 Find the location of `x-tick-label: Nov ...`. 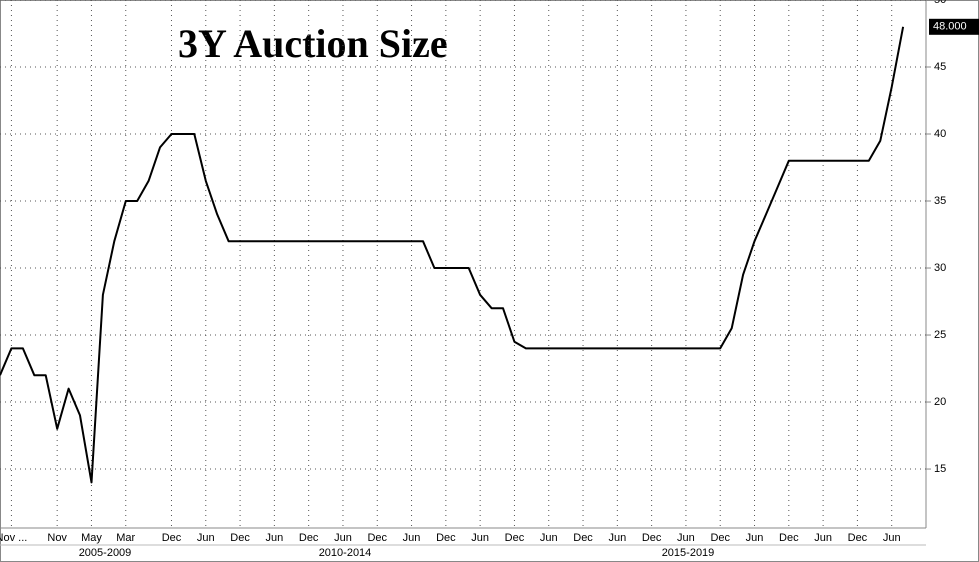

x-tick-label: Nov ... is located at coordinates (13, 538).